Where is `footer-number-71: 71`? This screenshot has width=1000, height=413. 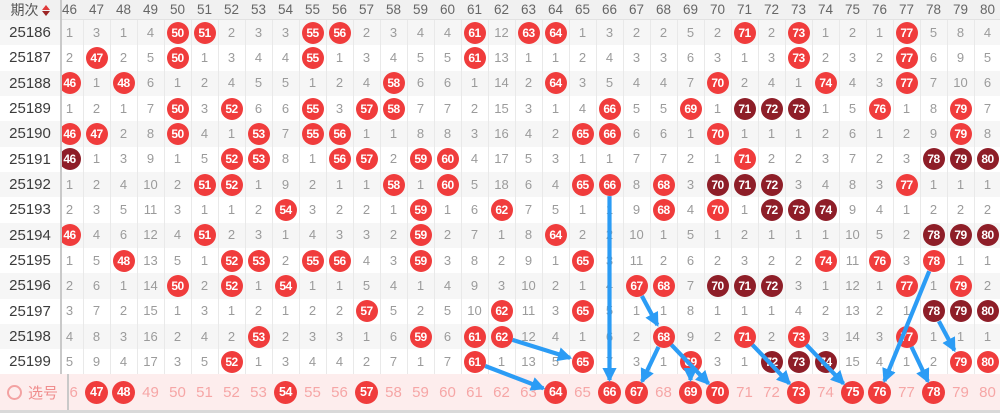 footer-number-71: 71 is located at coordinates (744, 393).